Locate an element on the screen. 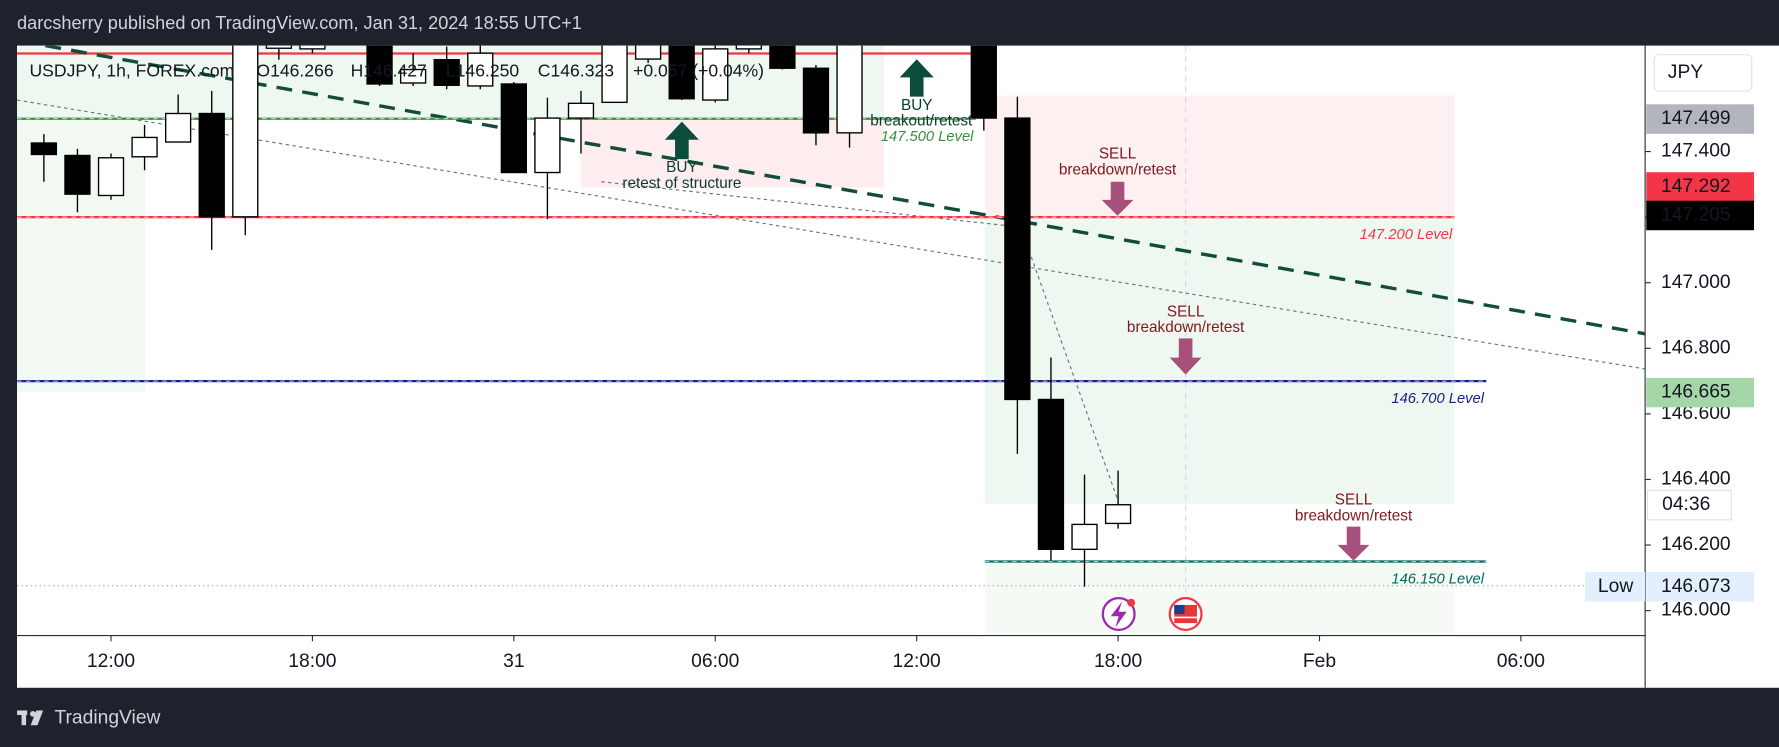 The height and width of the screenshot is (747, 1779). price-badge-label: 147.292 is located at coordinates (1696, 186).